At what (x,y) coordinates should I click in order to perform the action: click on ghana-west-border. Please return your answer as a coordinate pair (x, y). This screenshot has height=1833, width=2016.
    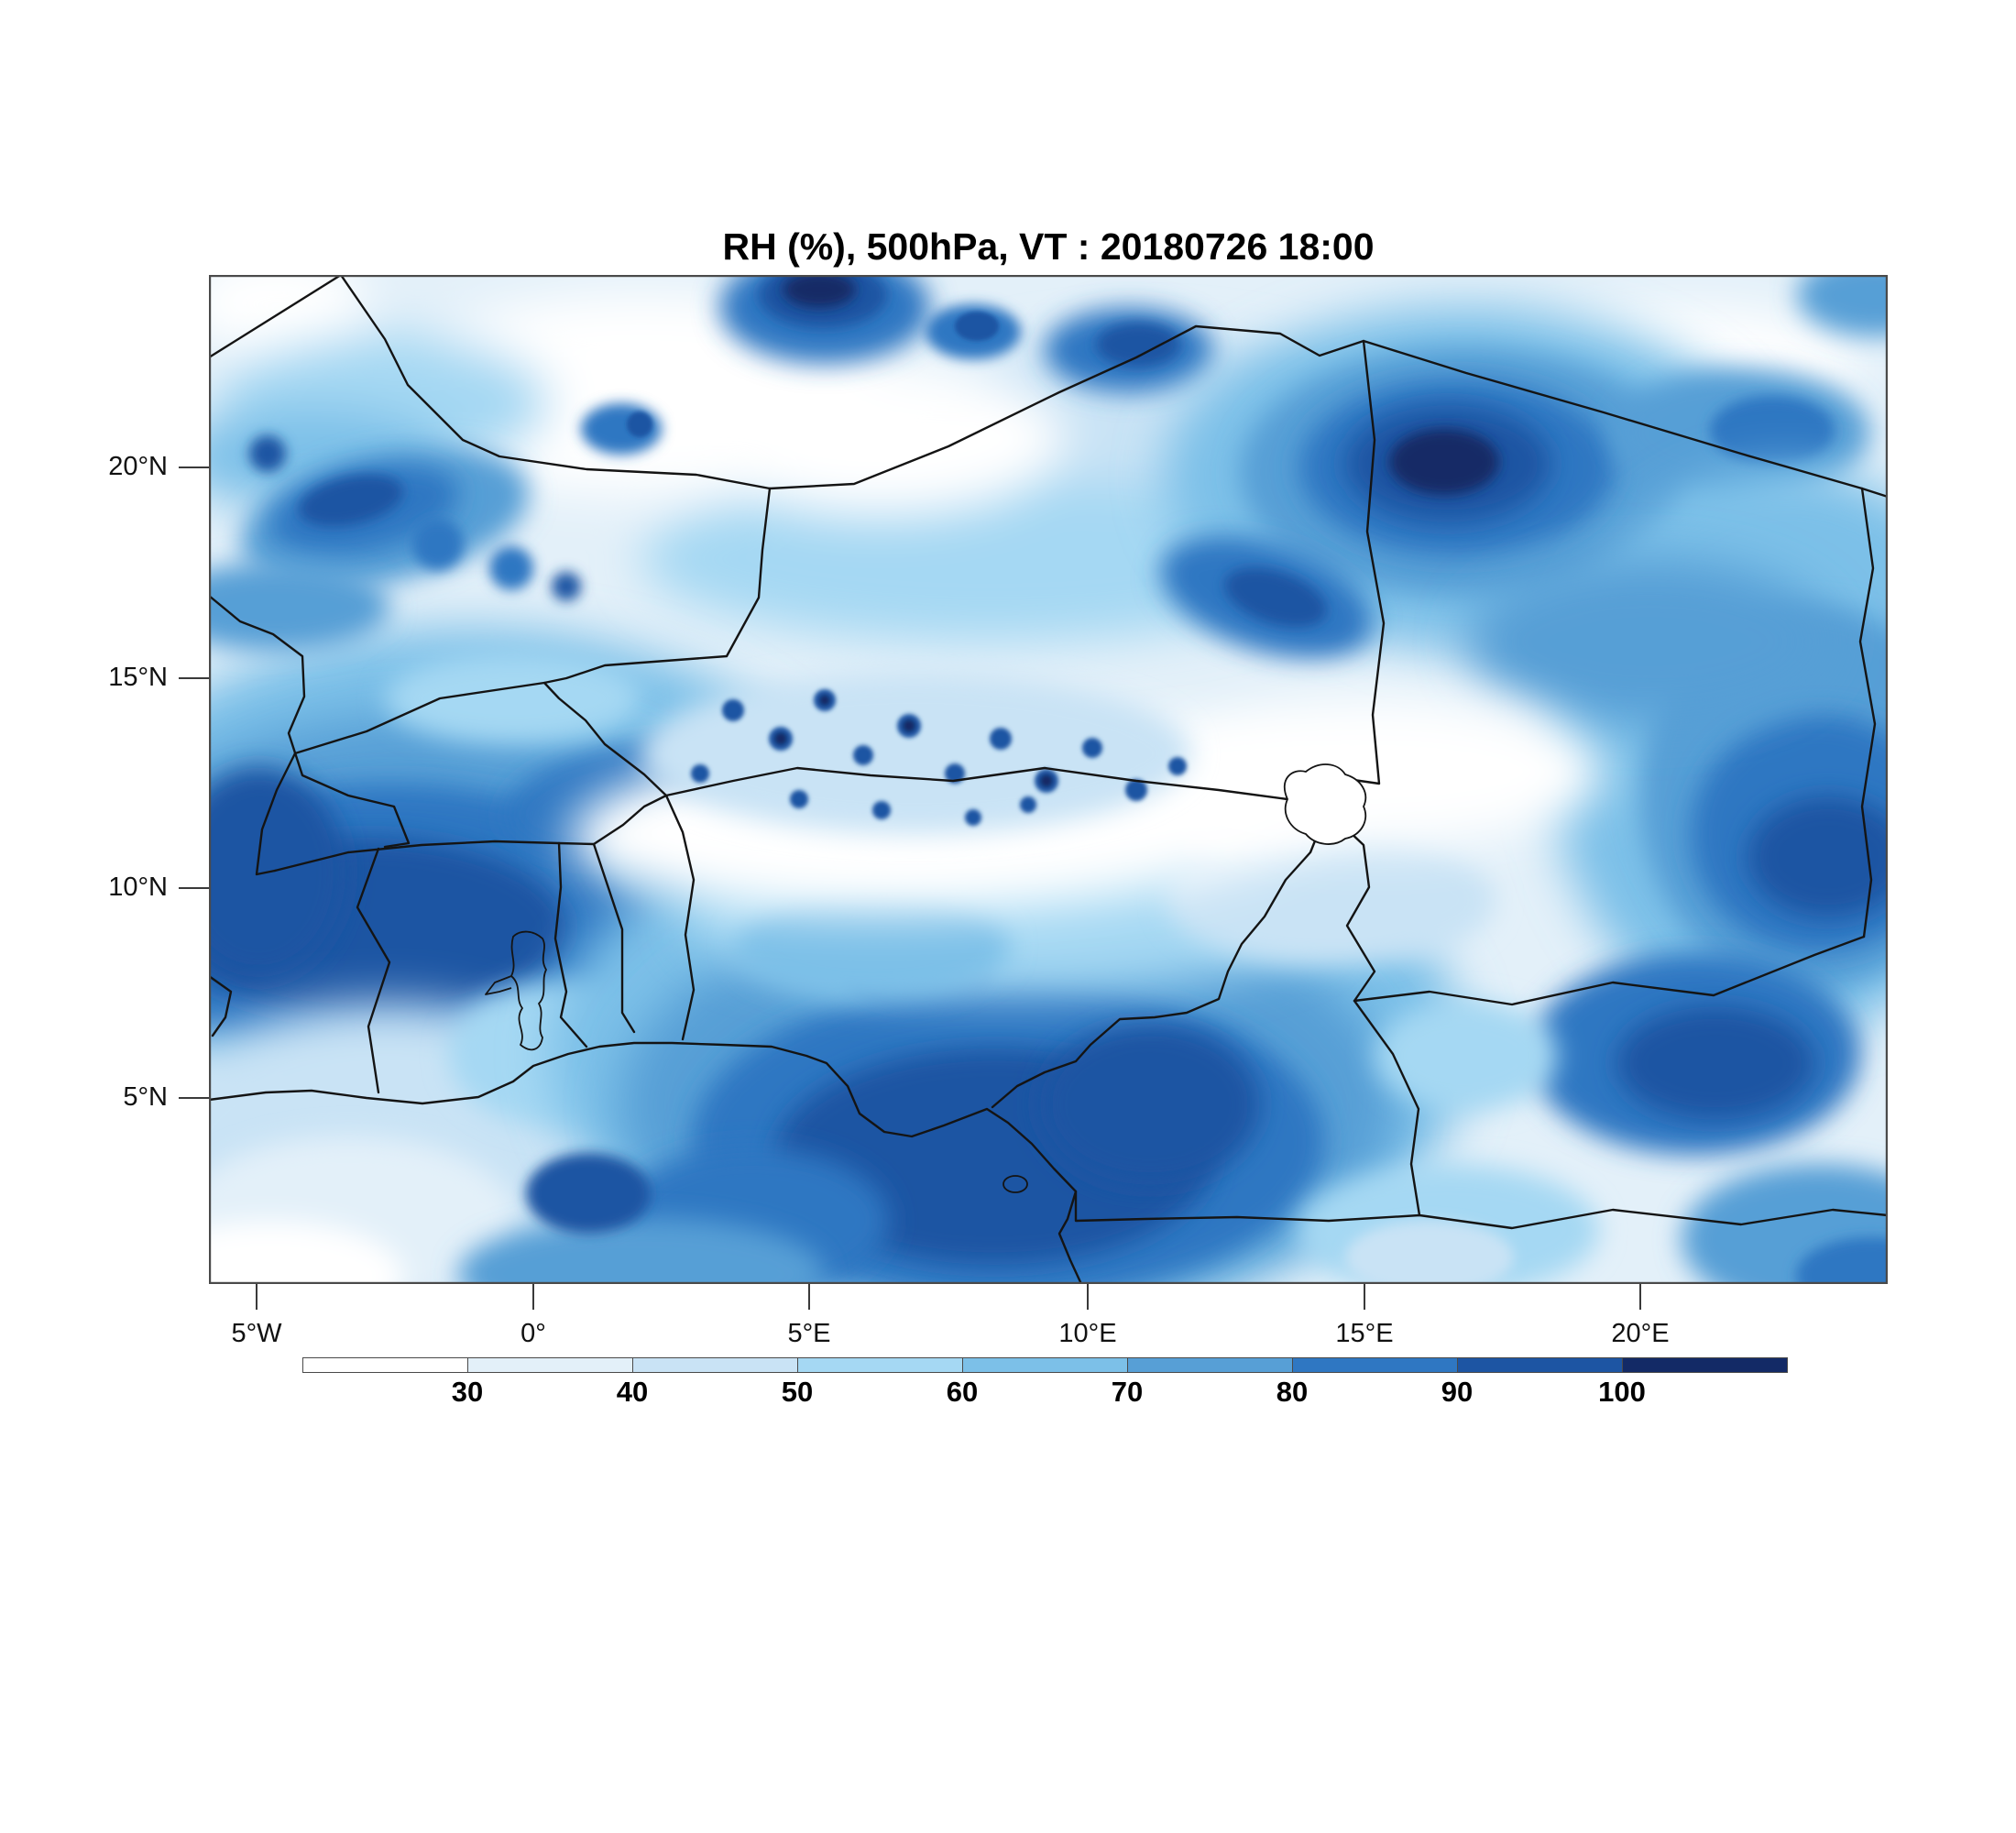
    Looking at the image, I should click on (373, 970).